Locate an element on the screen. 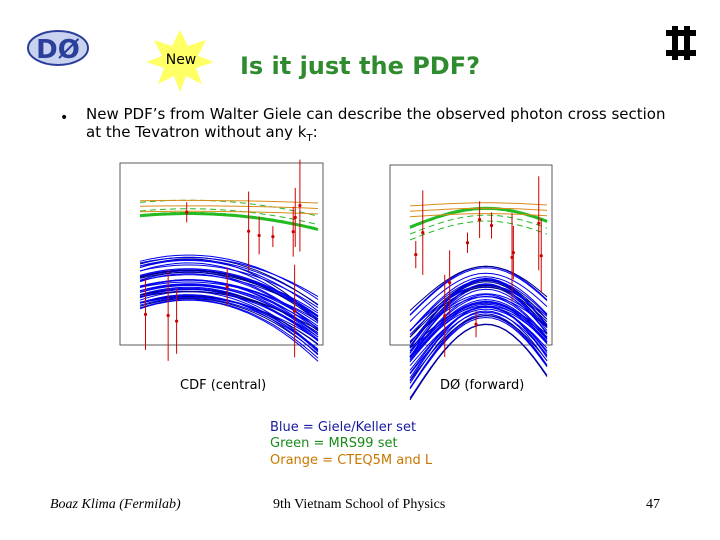 The width and height of the screenshot is (720, 540). logo-text: DØ is located at coordinates (58, 50).